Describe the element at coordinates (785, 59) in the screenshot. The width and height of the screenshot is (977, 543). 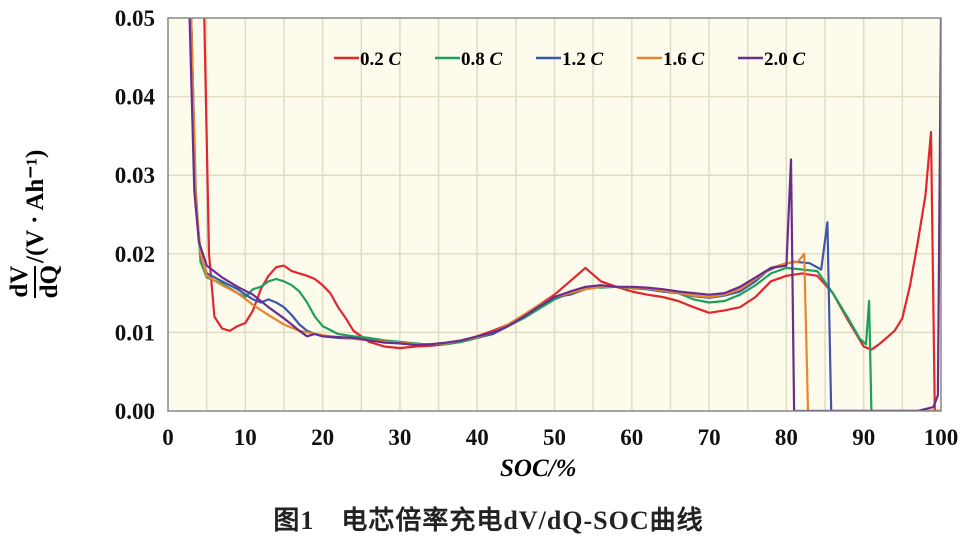
I see `legend-label: 2.0 C` at that location.